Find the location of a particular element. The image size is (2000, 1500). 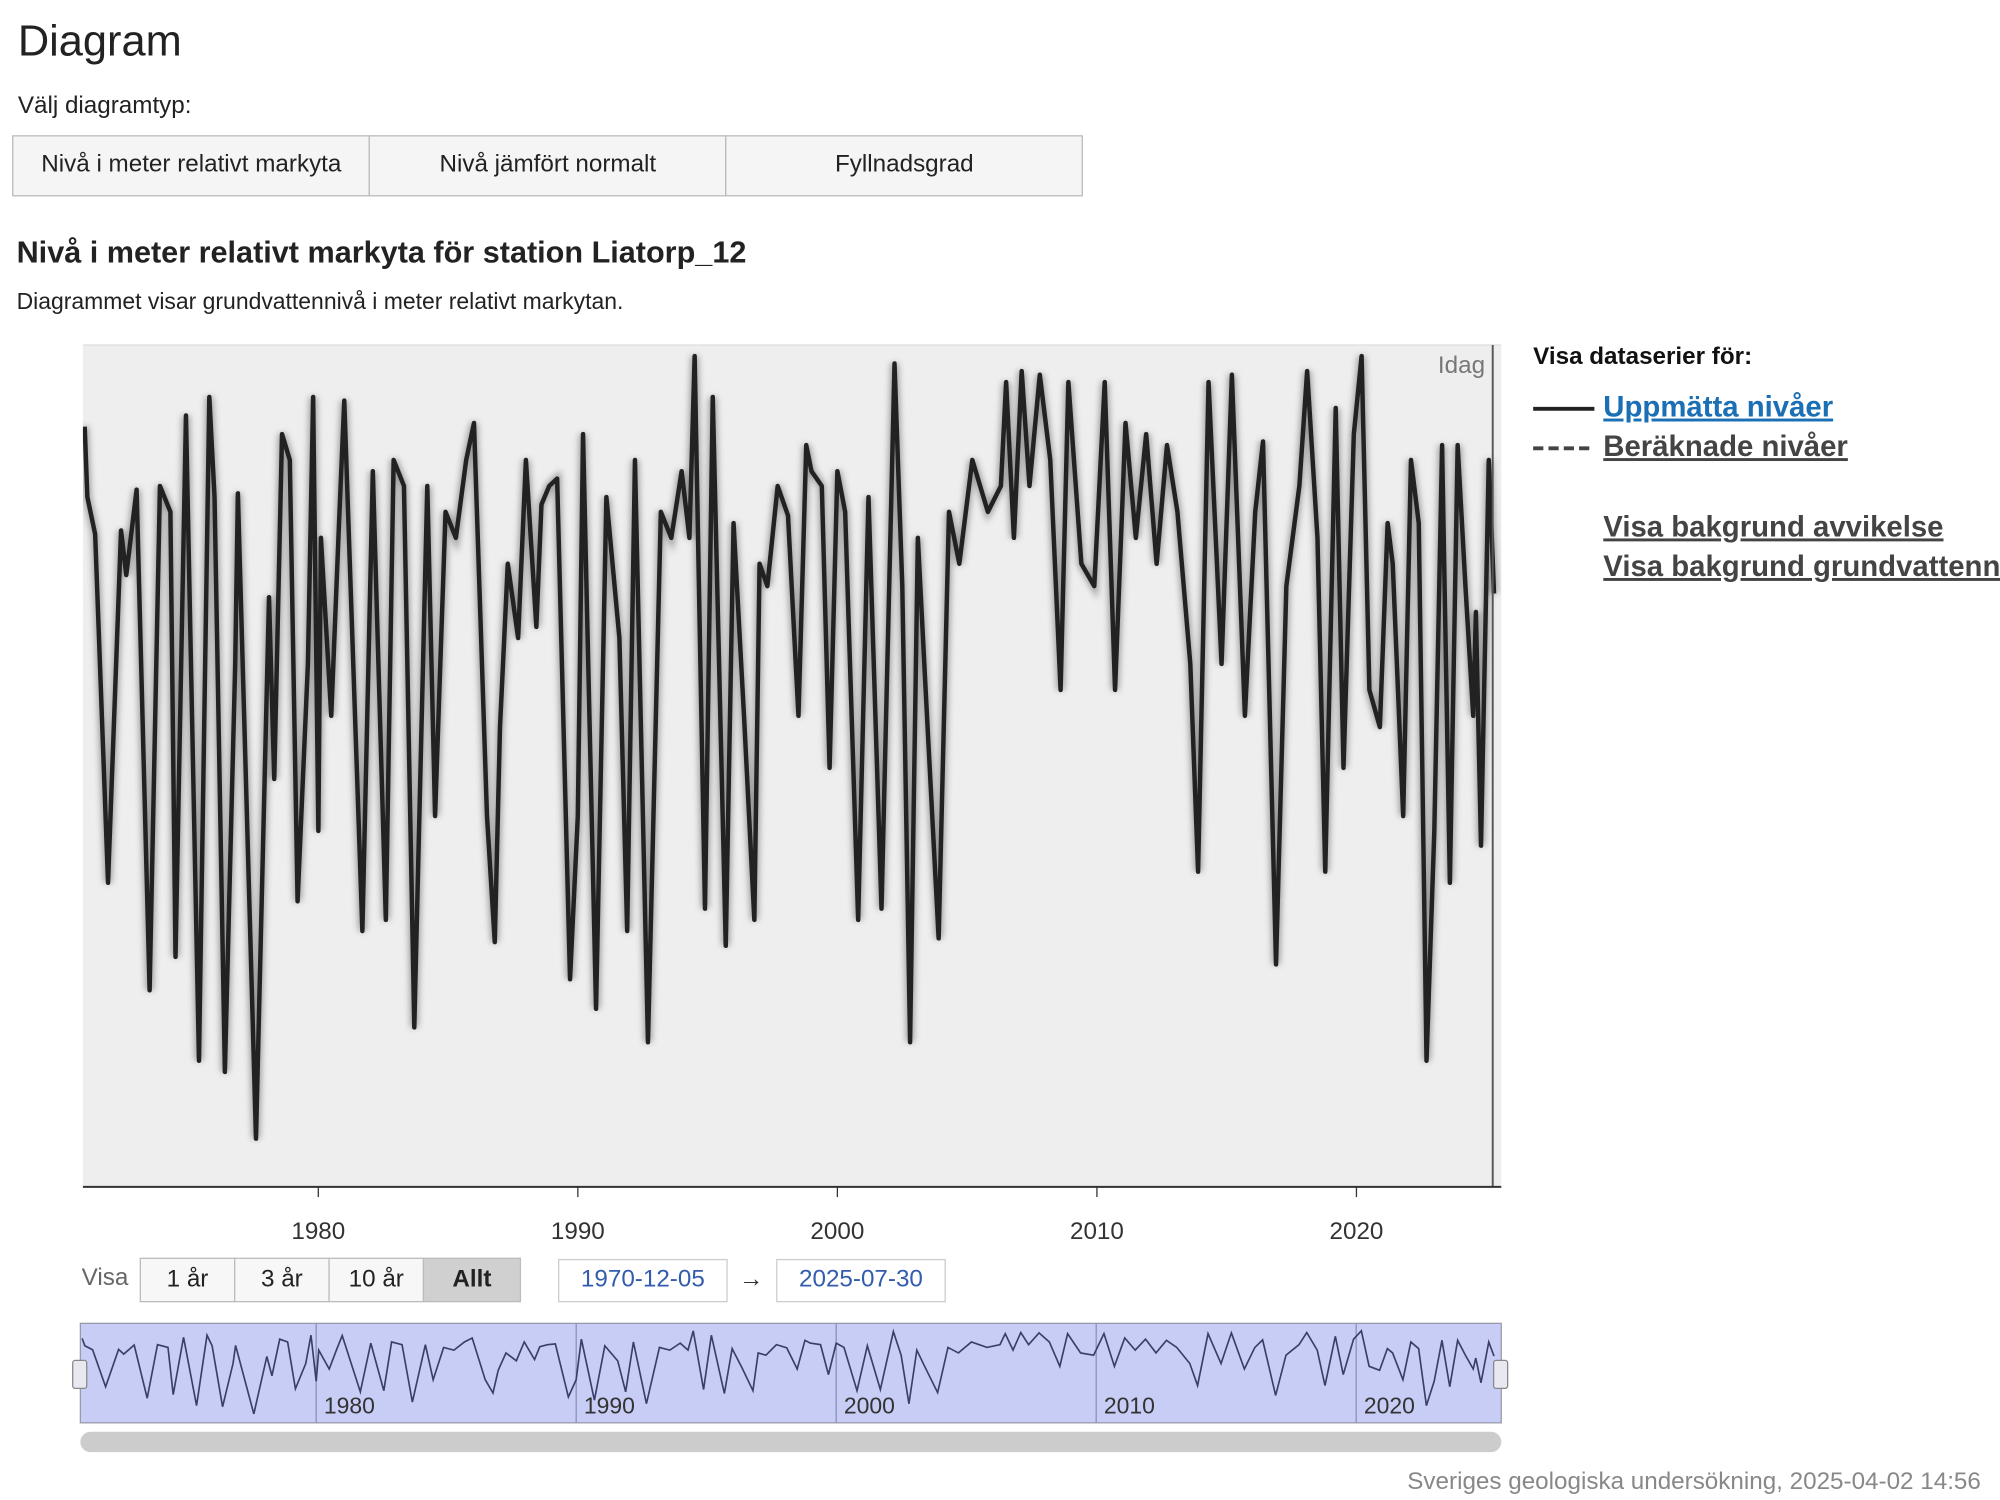

legend-item: Beräknade nivåer is located at coordinates (1725, 446).